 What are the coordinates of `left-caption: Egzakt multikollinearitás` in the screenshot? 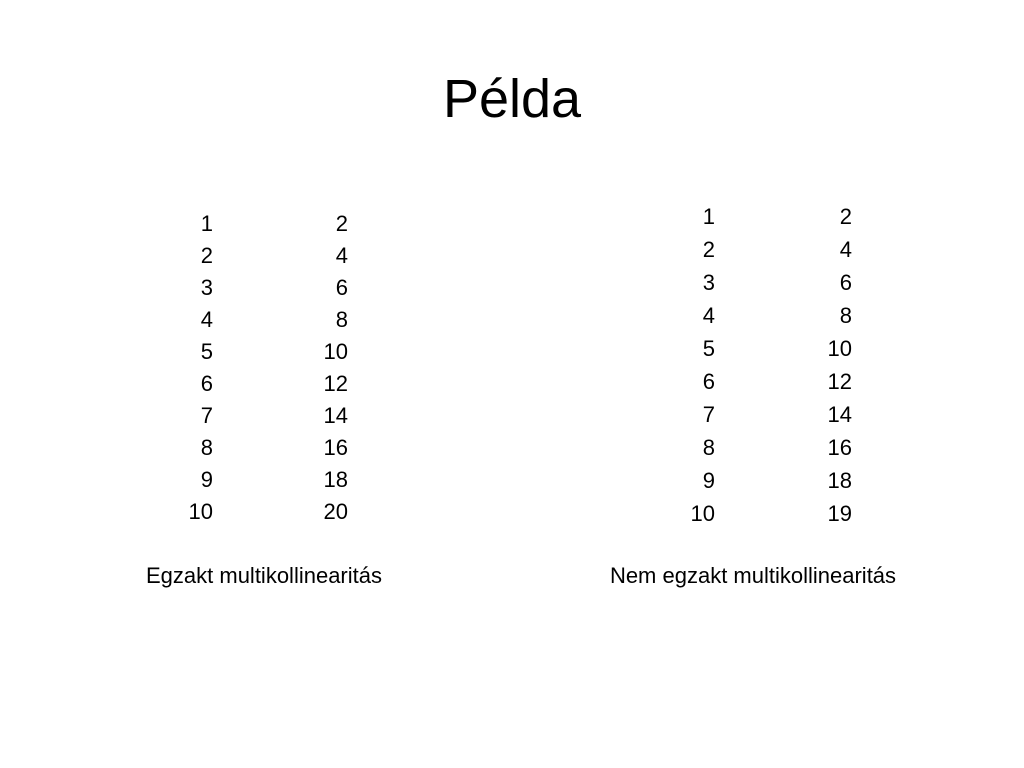 It's located at (264, 575).